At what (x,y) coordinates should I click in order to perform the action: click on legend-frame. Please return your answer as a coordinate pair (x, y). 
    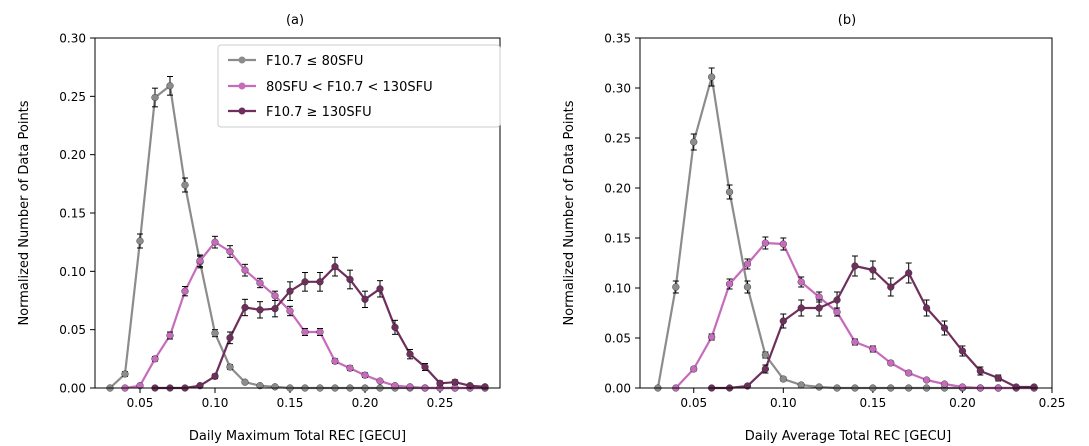
    Looking at the image, I should click on (359, 86).